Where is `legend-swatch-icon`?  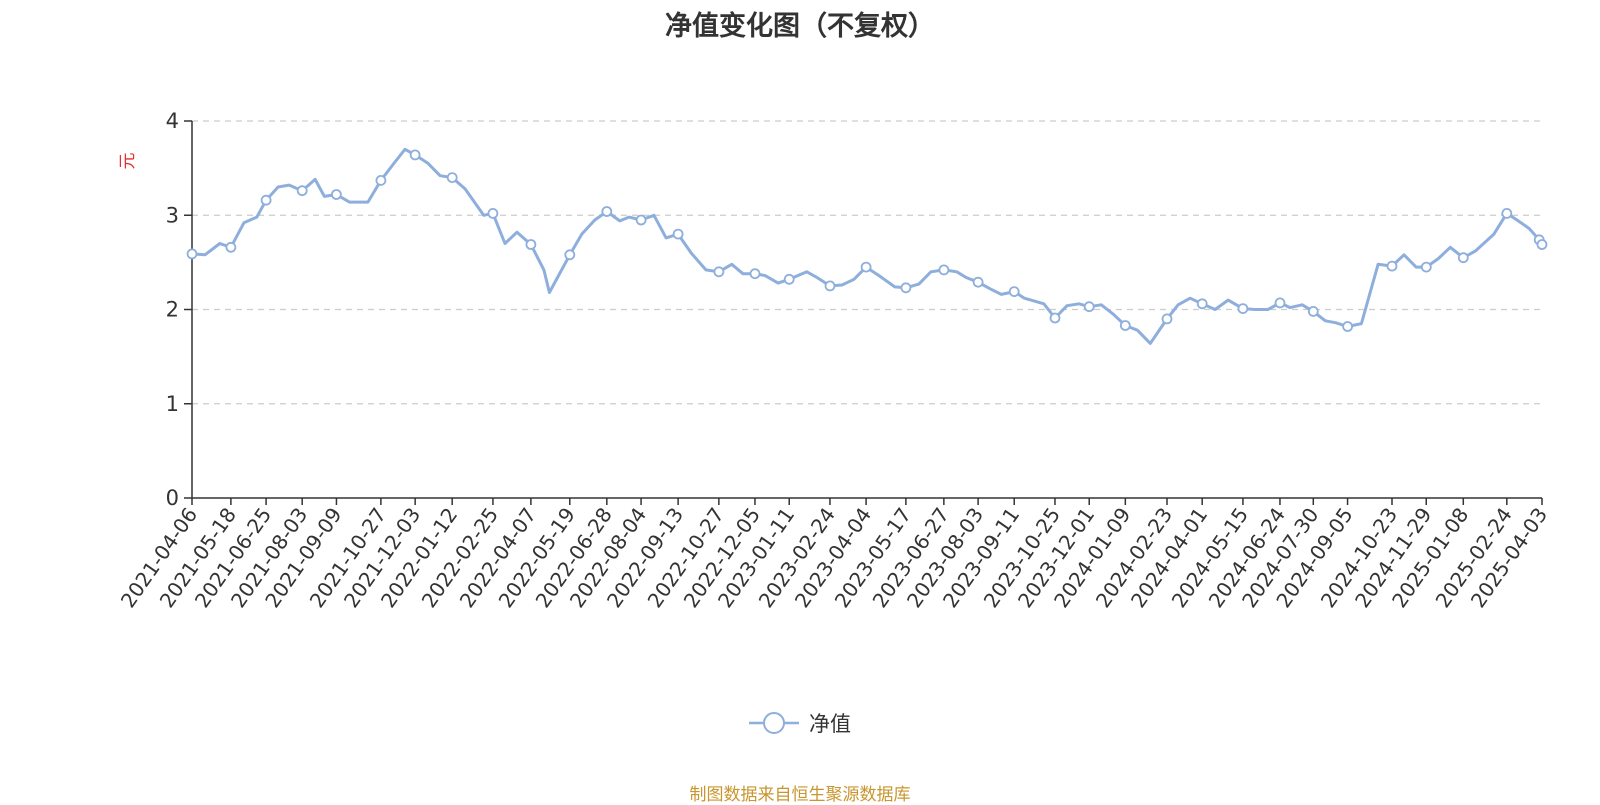 legend-swatch-icon is located at coordinates (774, 723).